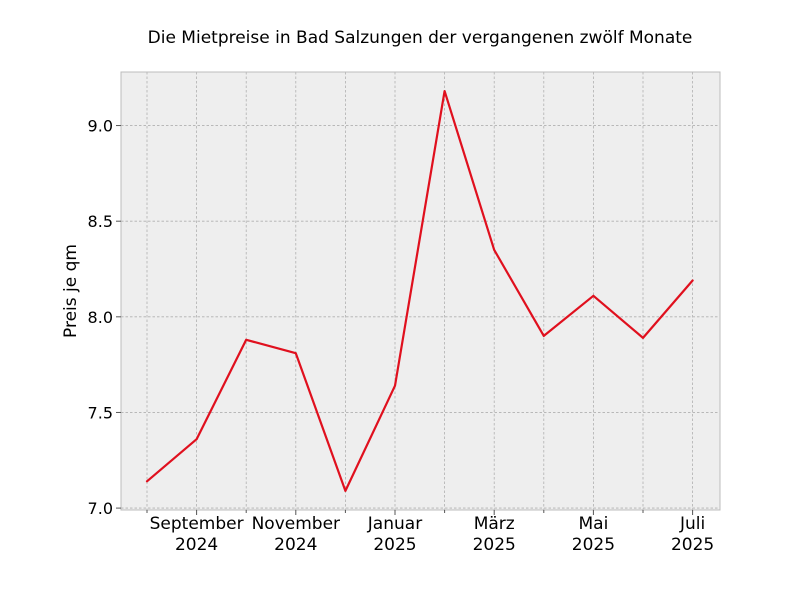  I want to click on x-tick-label: Juli, so click(692, 524).